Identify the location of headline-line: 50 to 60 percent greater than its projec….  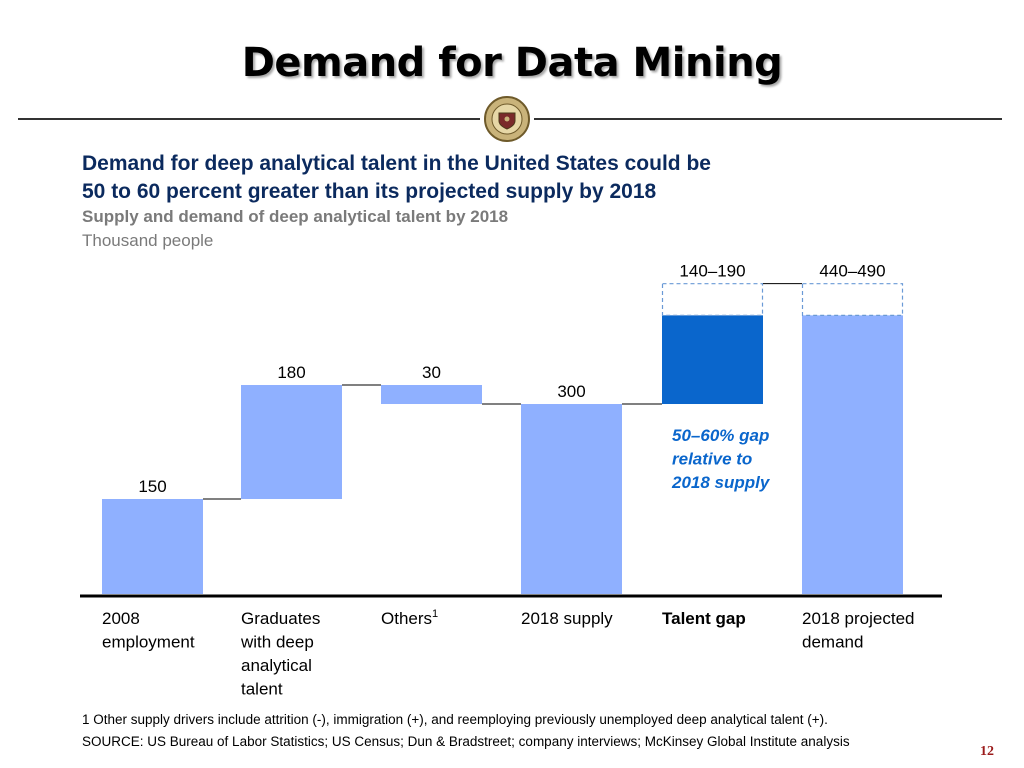
(369, 191).